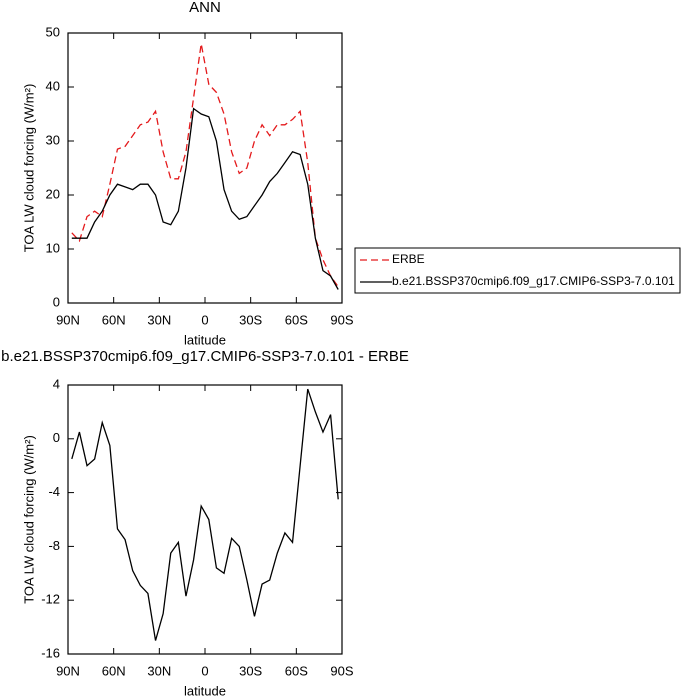 The height and width of the screenshot is (700, 700). I want to click on chart-title: ANN, so click(205, 8).